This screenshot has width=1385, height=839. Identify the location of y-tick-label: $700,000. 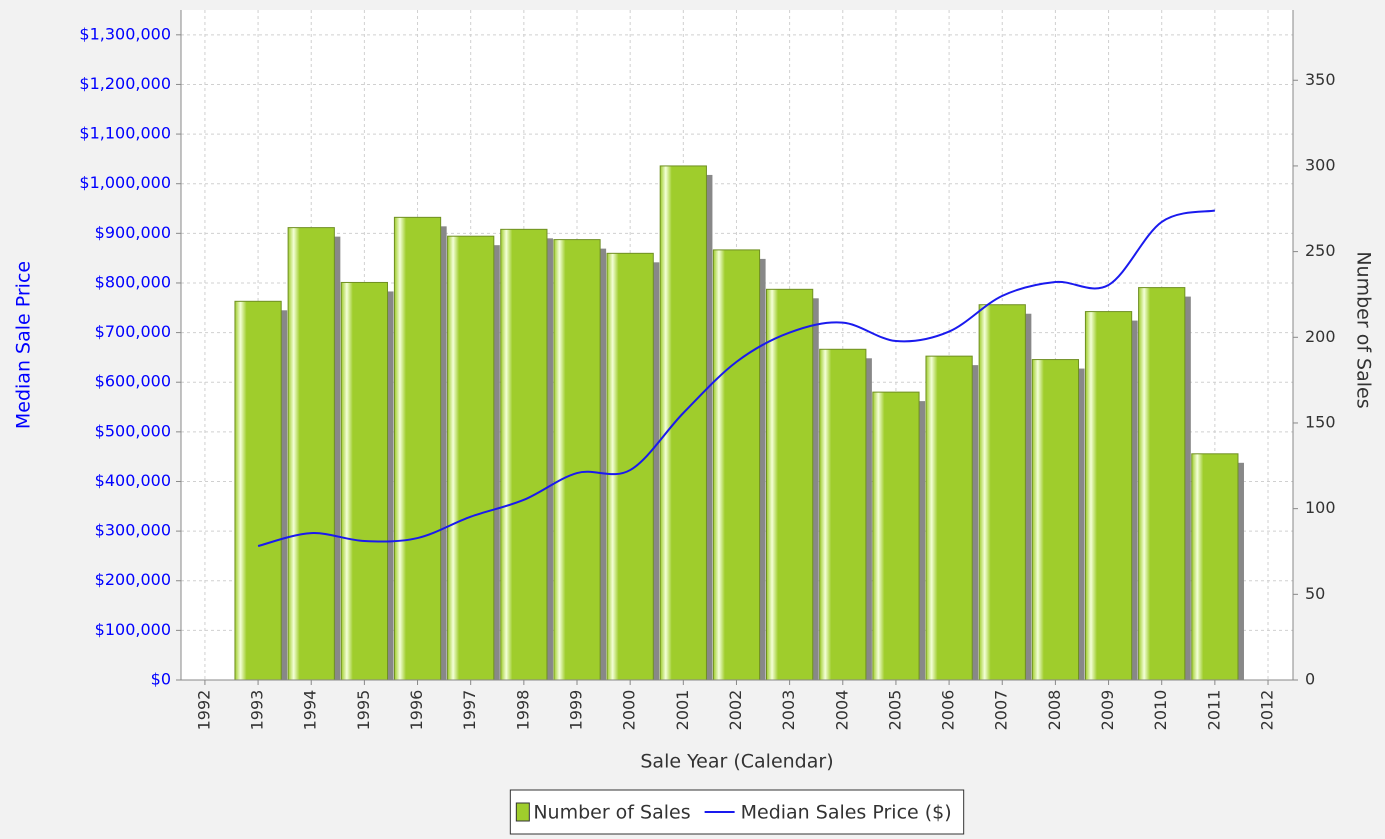
(133, 331).